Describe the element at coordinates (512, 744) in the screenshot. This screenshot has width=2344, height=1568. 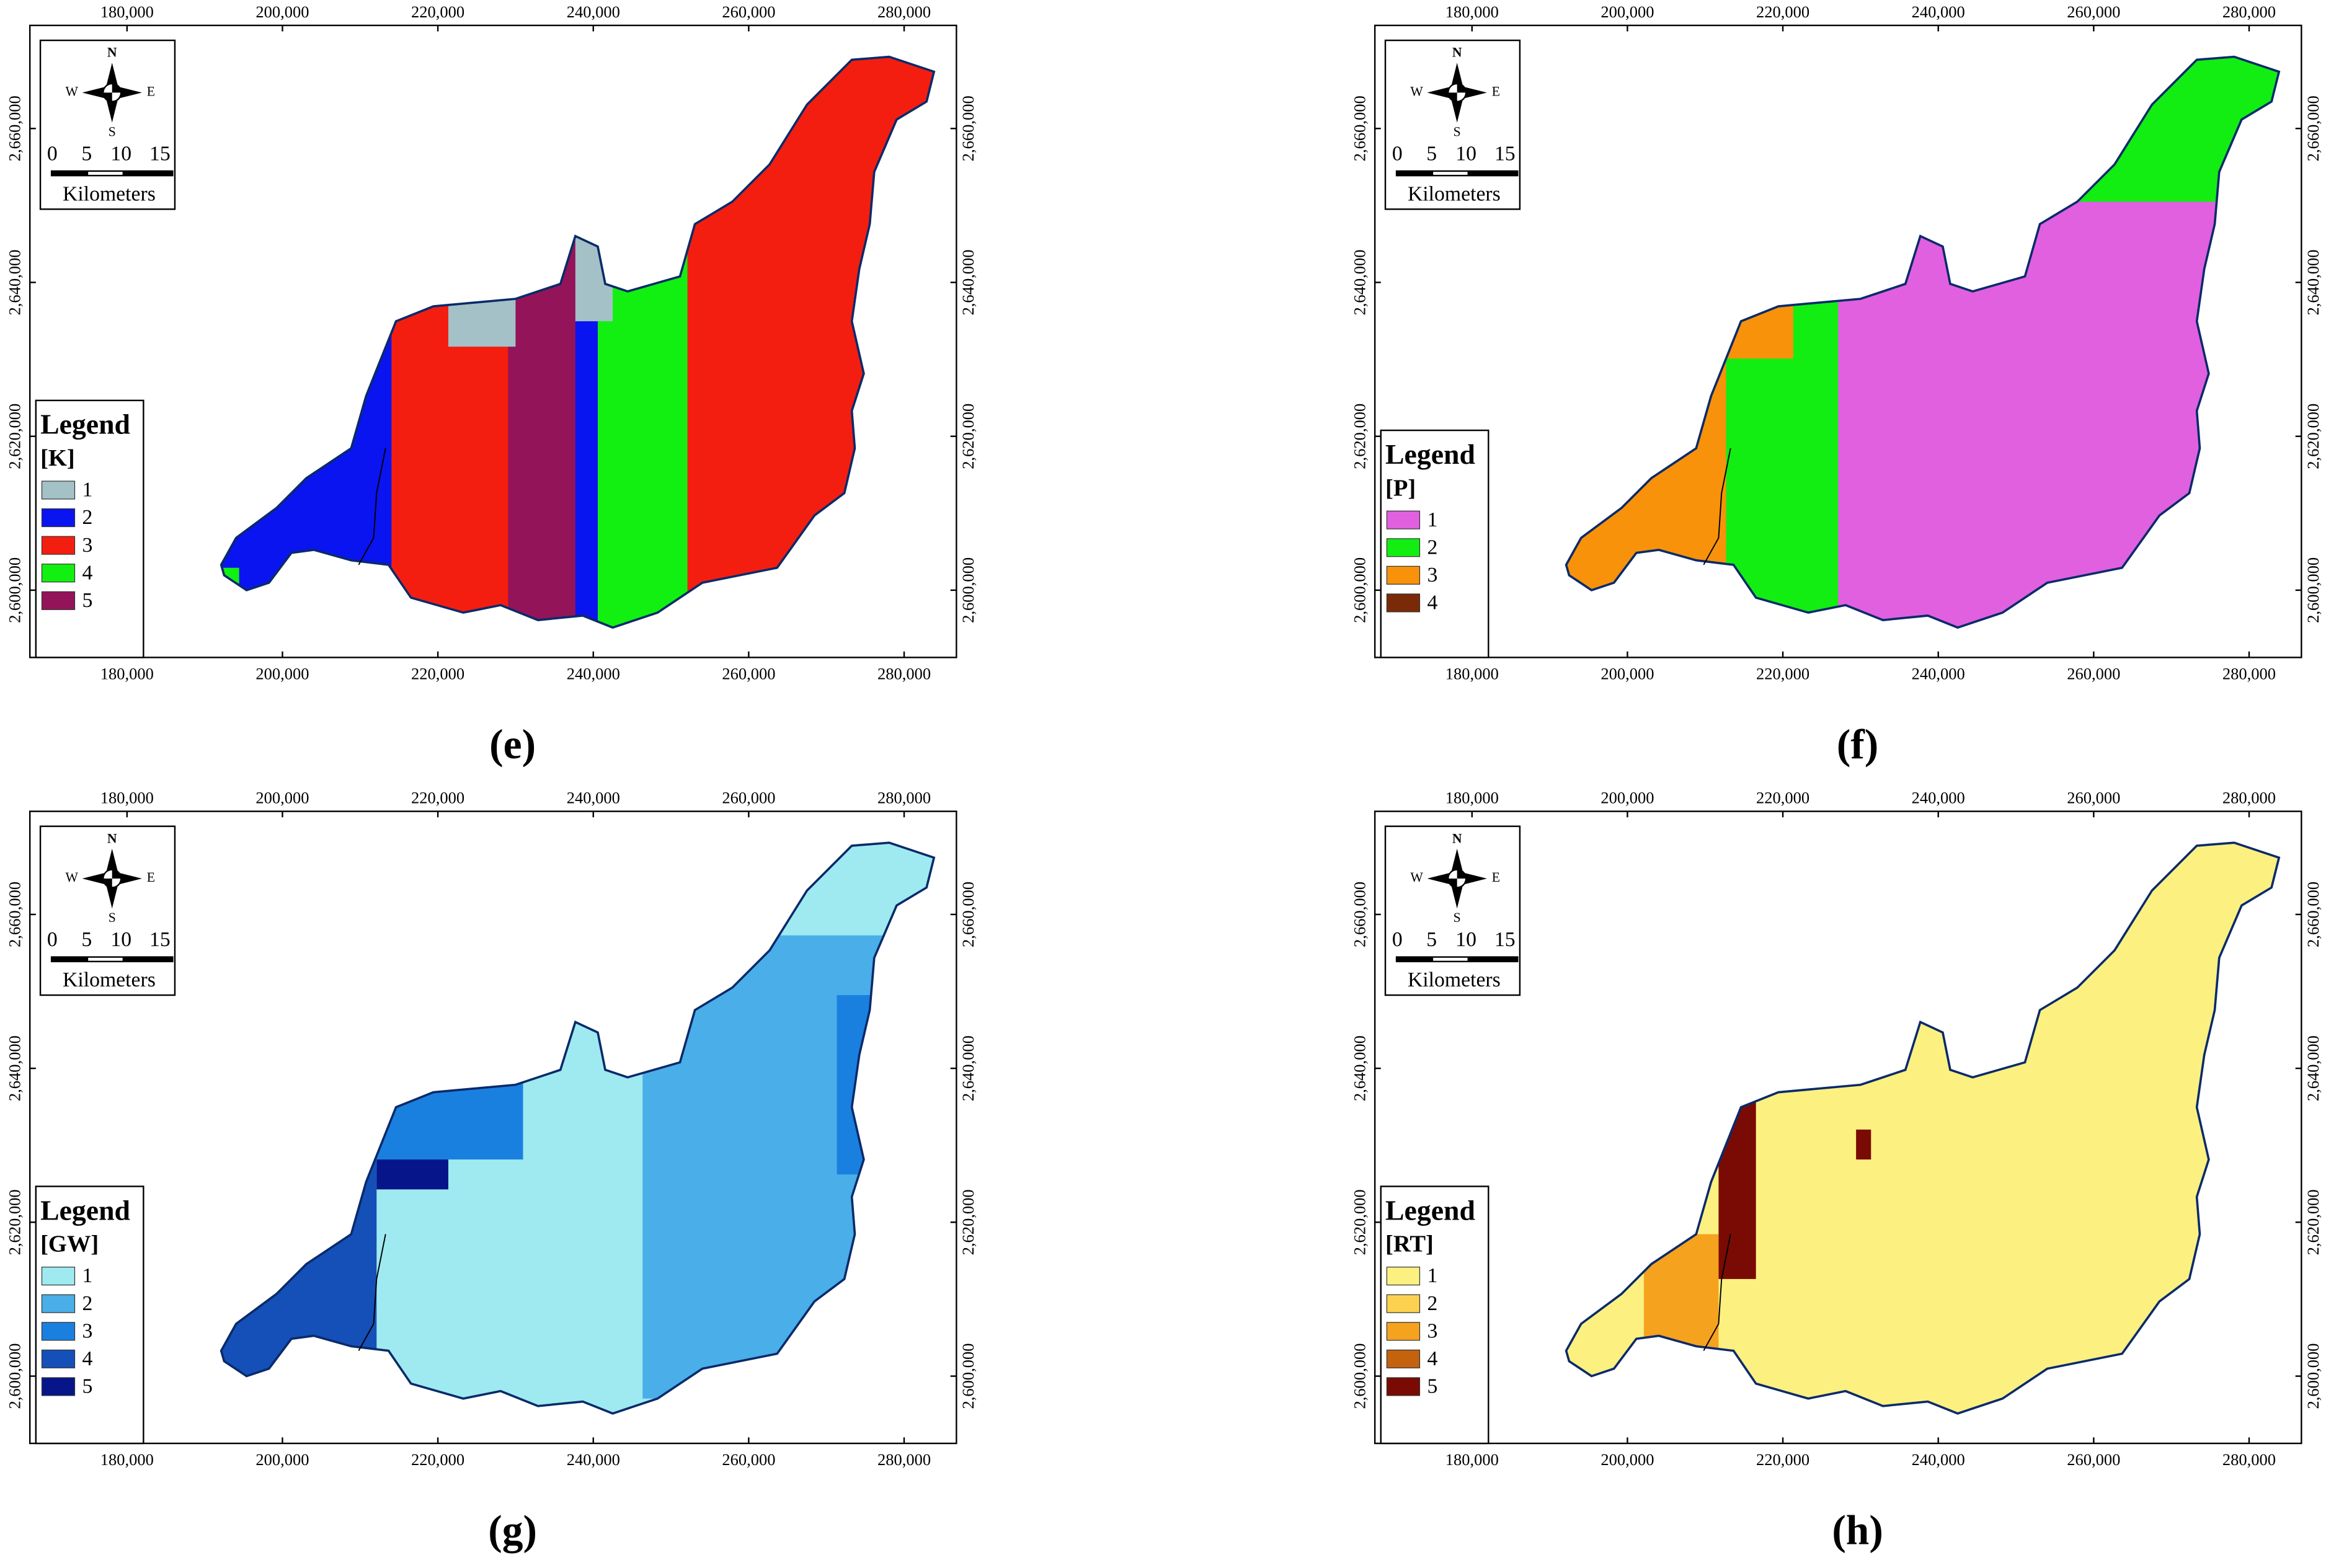
I see `panel-caption: (e)` at that location.